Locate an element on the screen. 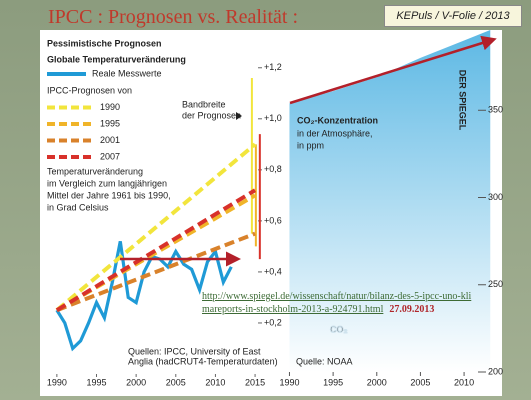 The width and height of the screenshot is (531, 400). pointer is located at coordinates (239, 116).